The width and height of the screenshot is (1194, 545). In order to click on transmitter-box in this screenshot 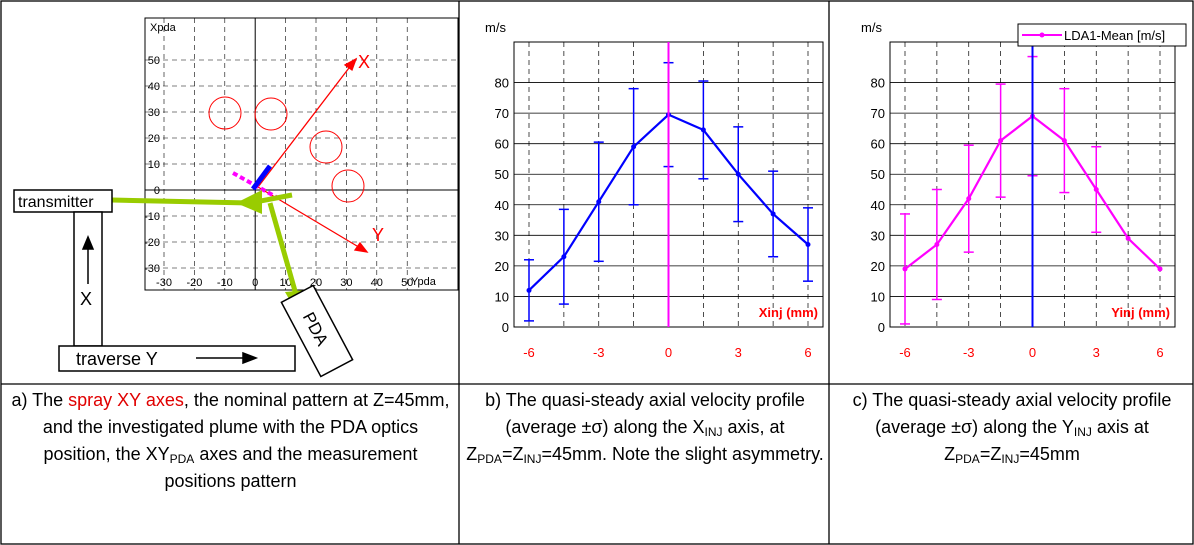, I will do `click(63, 201)`.